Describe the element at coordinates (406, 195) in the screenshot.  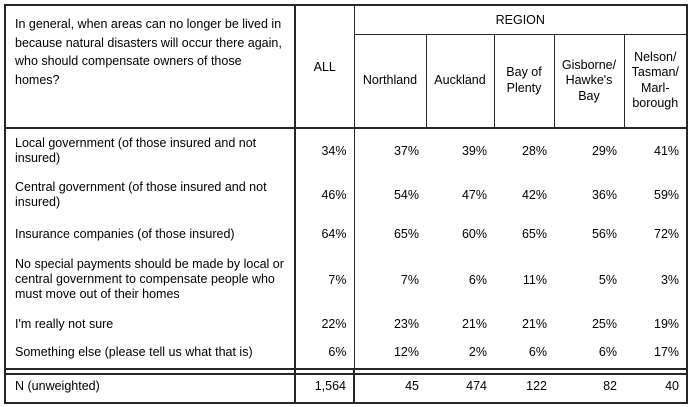
I see `cell-northland: 54%` at that location.